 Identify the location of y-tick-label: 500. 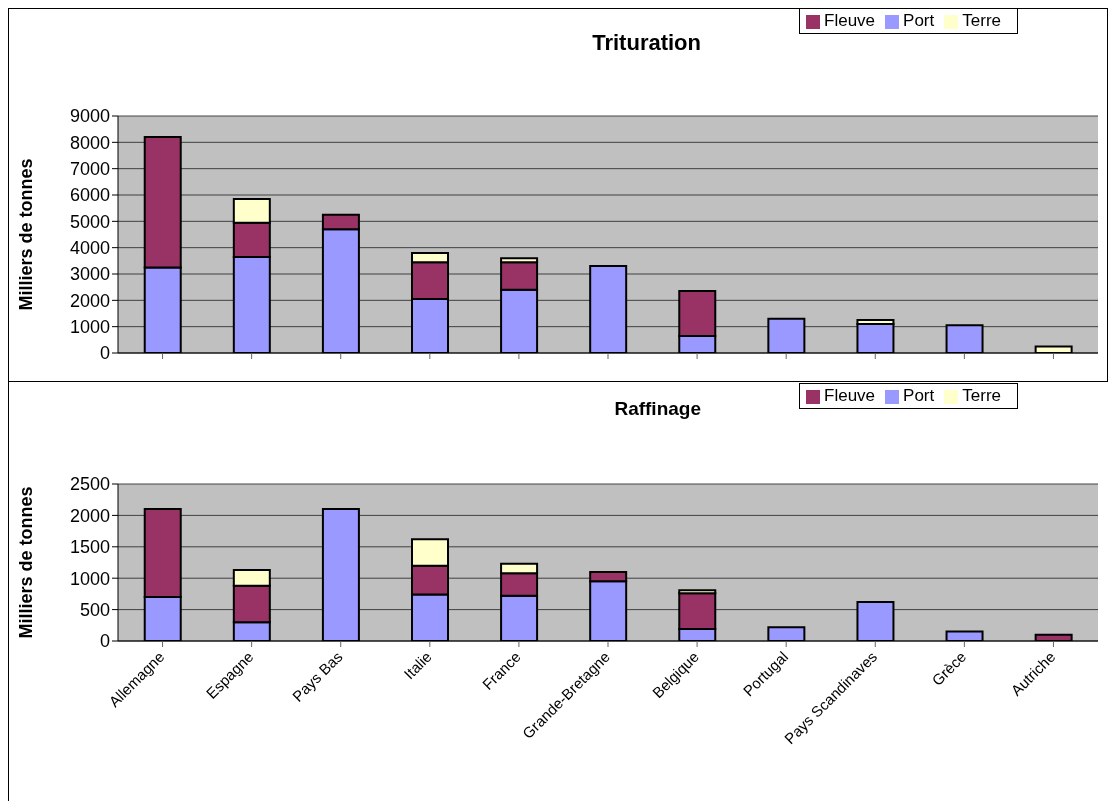
(94, 609).